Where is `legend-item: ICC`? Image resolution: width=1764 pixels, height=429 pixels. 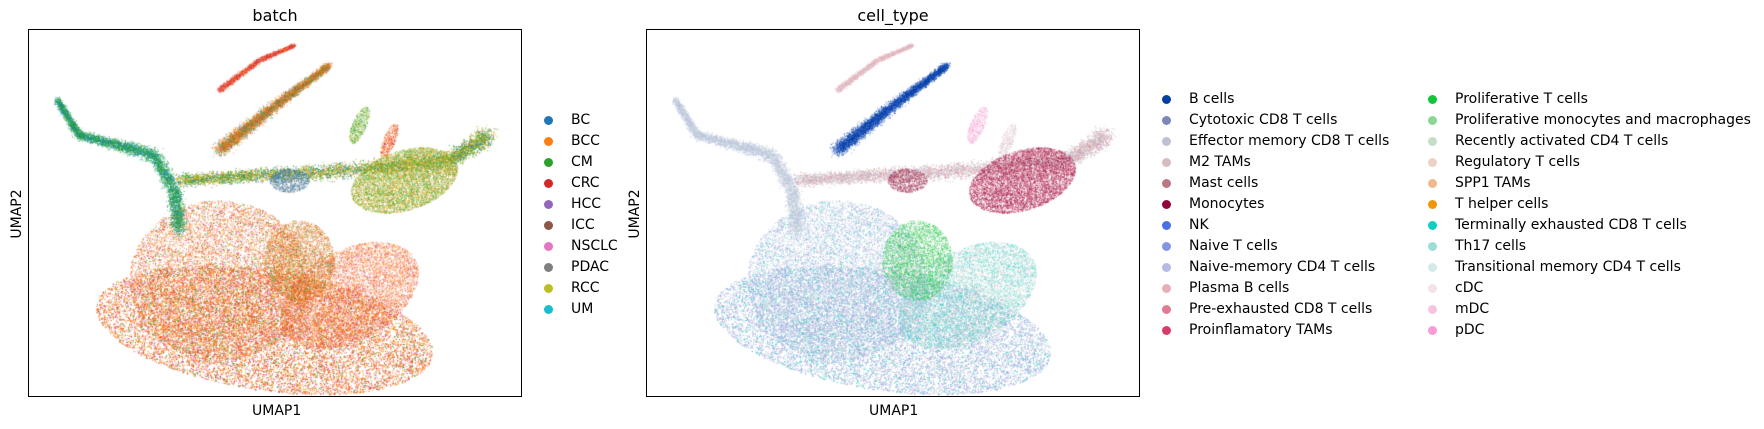 legend-item: ICC is located at coordinates (569, 225).